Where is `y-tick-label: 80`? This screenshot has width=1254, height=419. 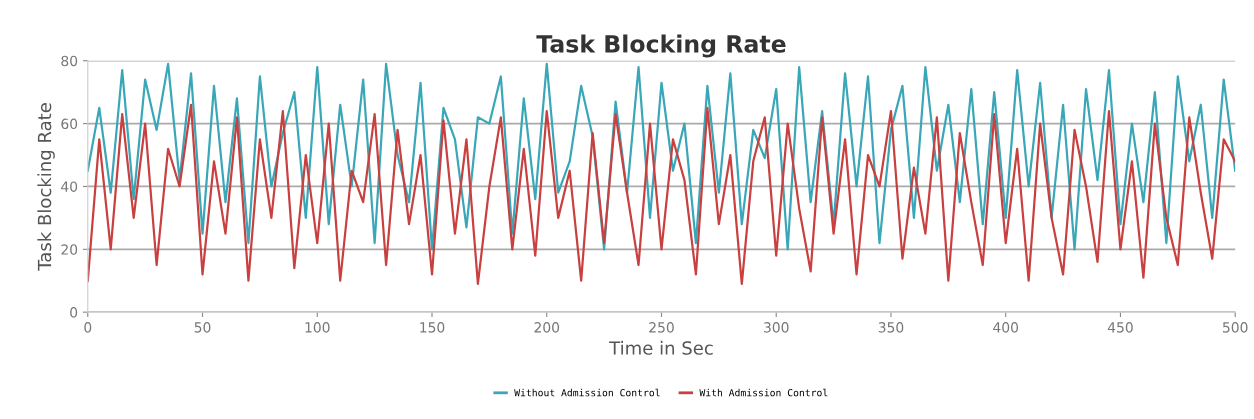 y-tick-label: 80 is located at coordinates (69, 61).